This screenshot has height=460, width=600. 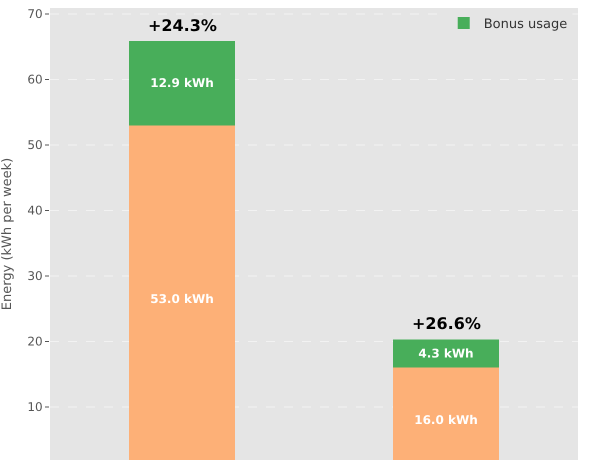 I want to click on annotation: +26.6%, so click(x=446, y=323).